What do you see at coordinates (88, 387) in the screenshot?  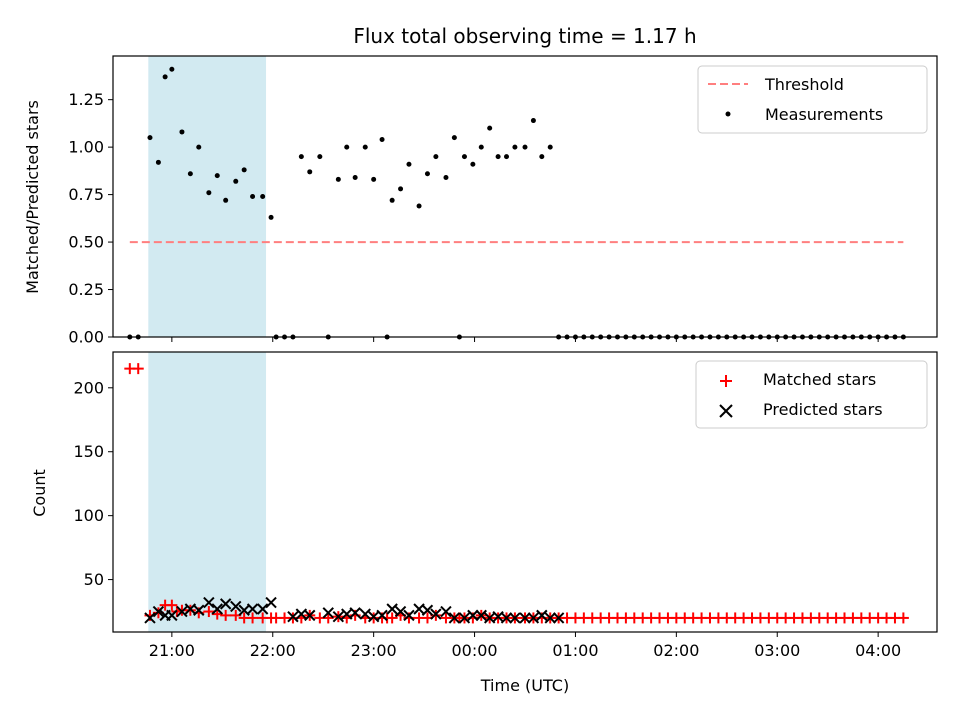 I see `y-tick-label: 200` at bounding box center [88, 387].